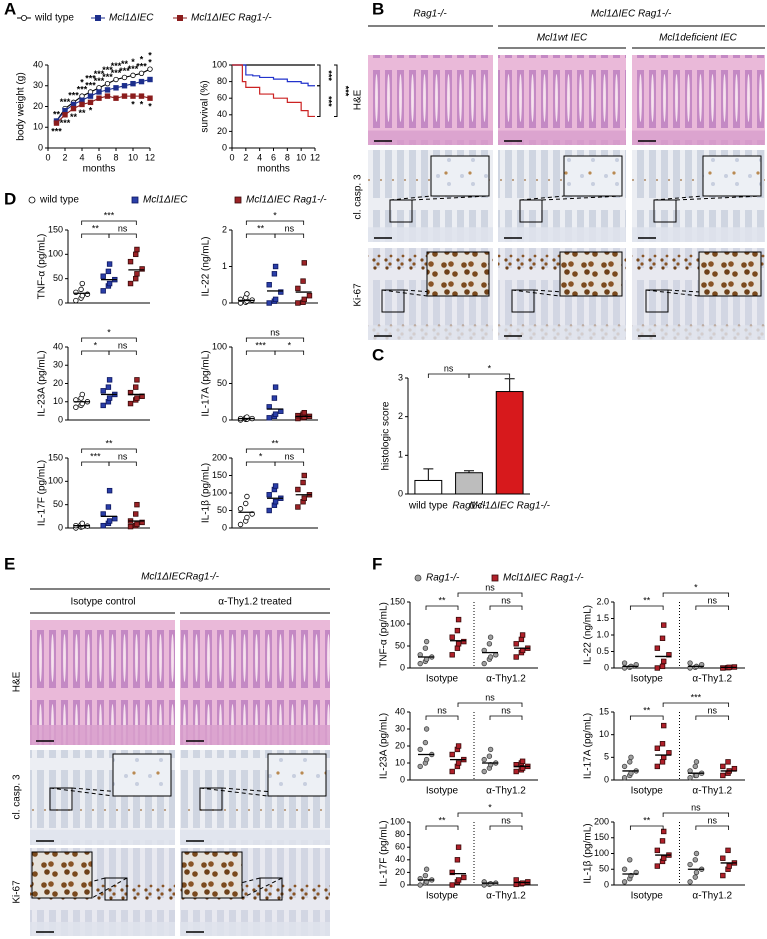 This screenshot has width=767, height=939. Describe the element at coordinates (212, 875) in the screenshot. I see `inset` at that location.